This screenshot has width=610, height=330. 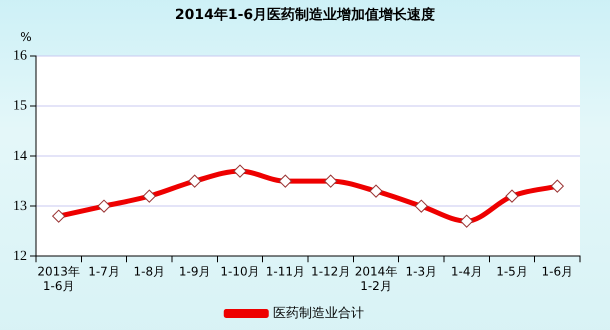 I want to click on y-tick-label: 15, so click(x=20, y=106).